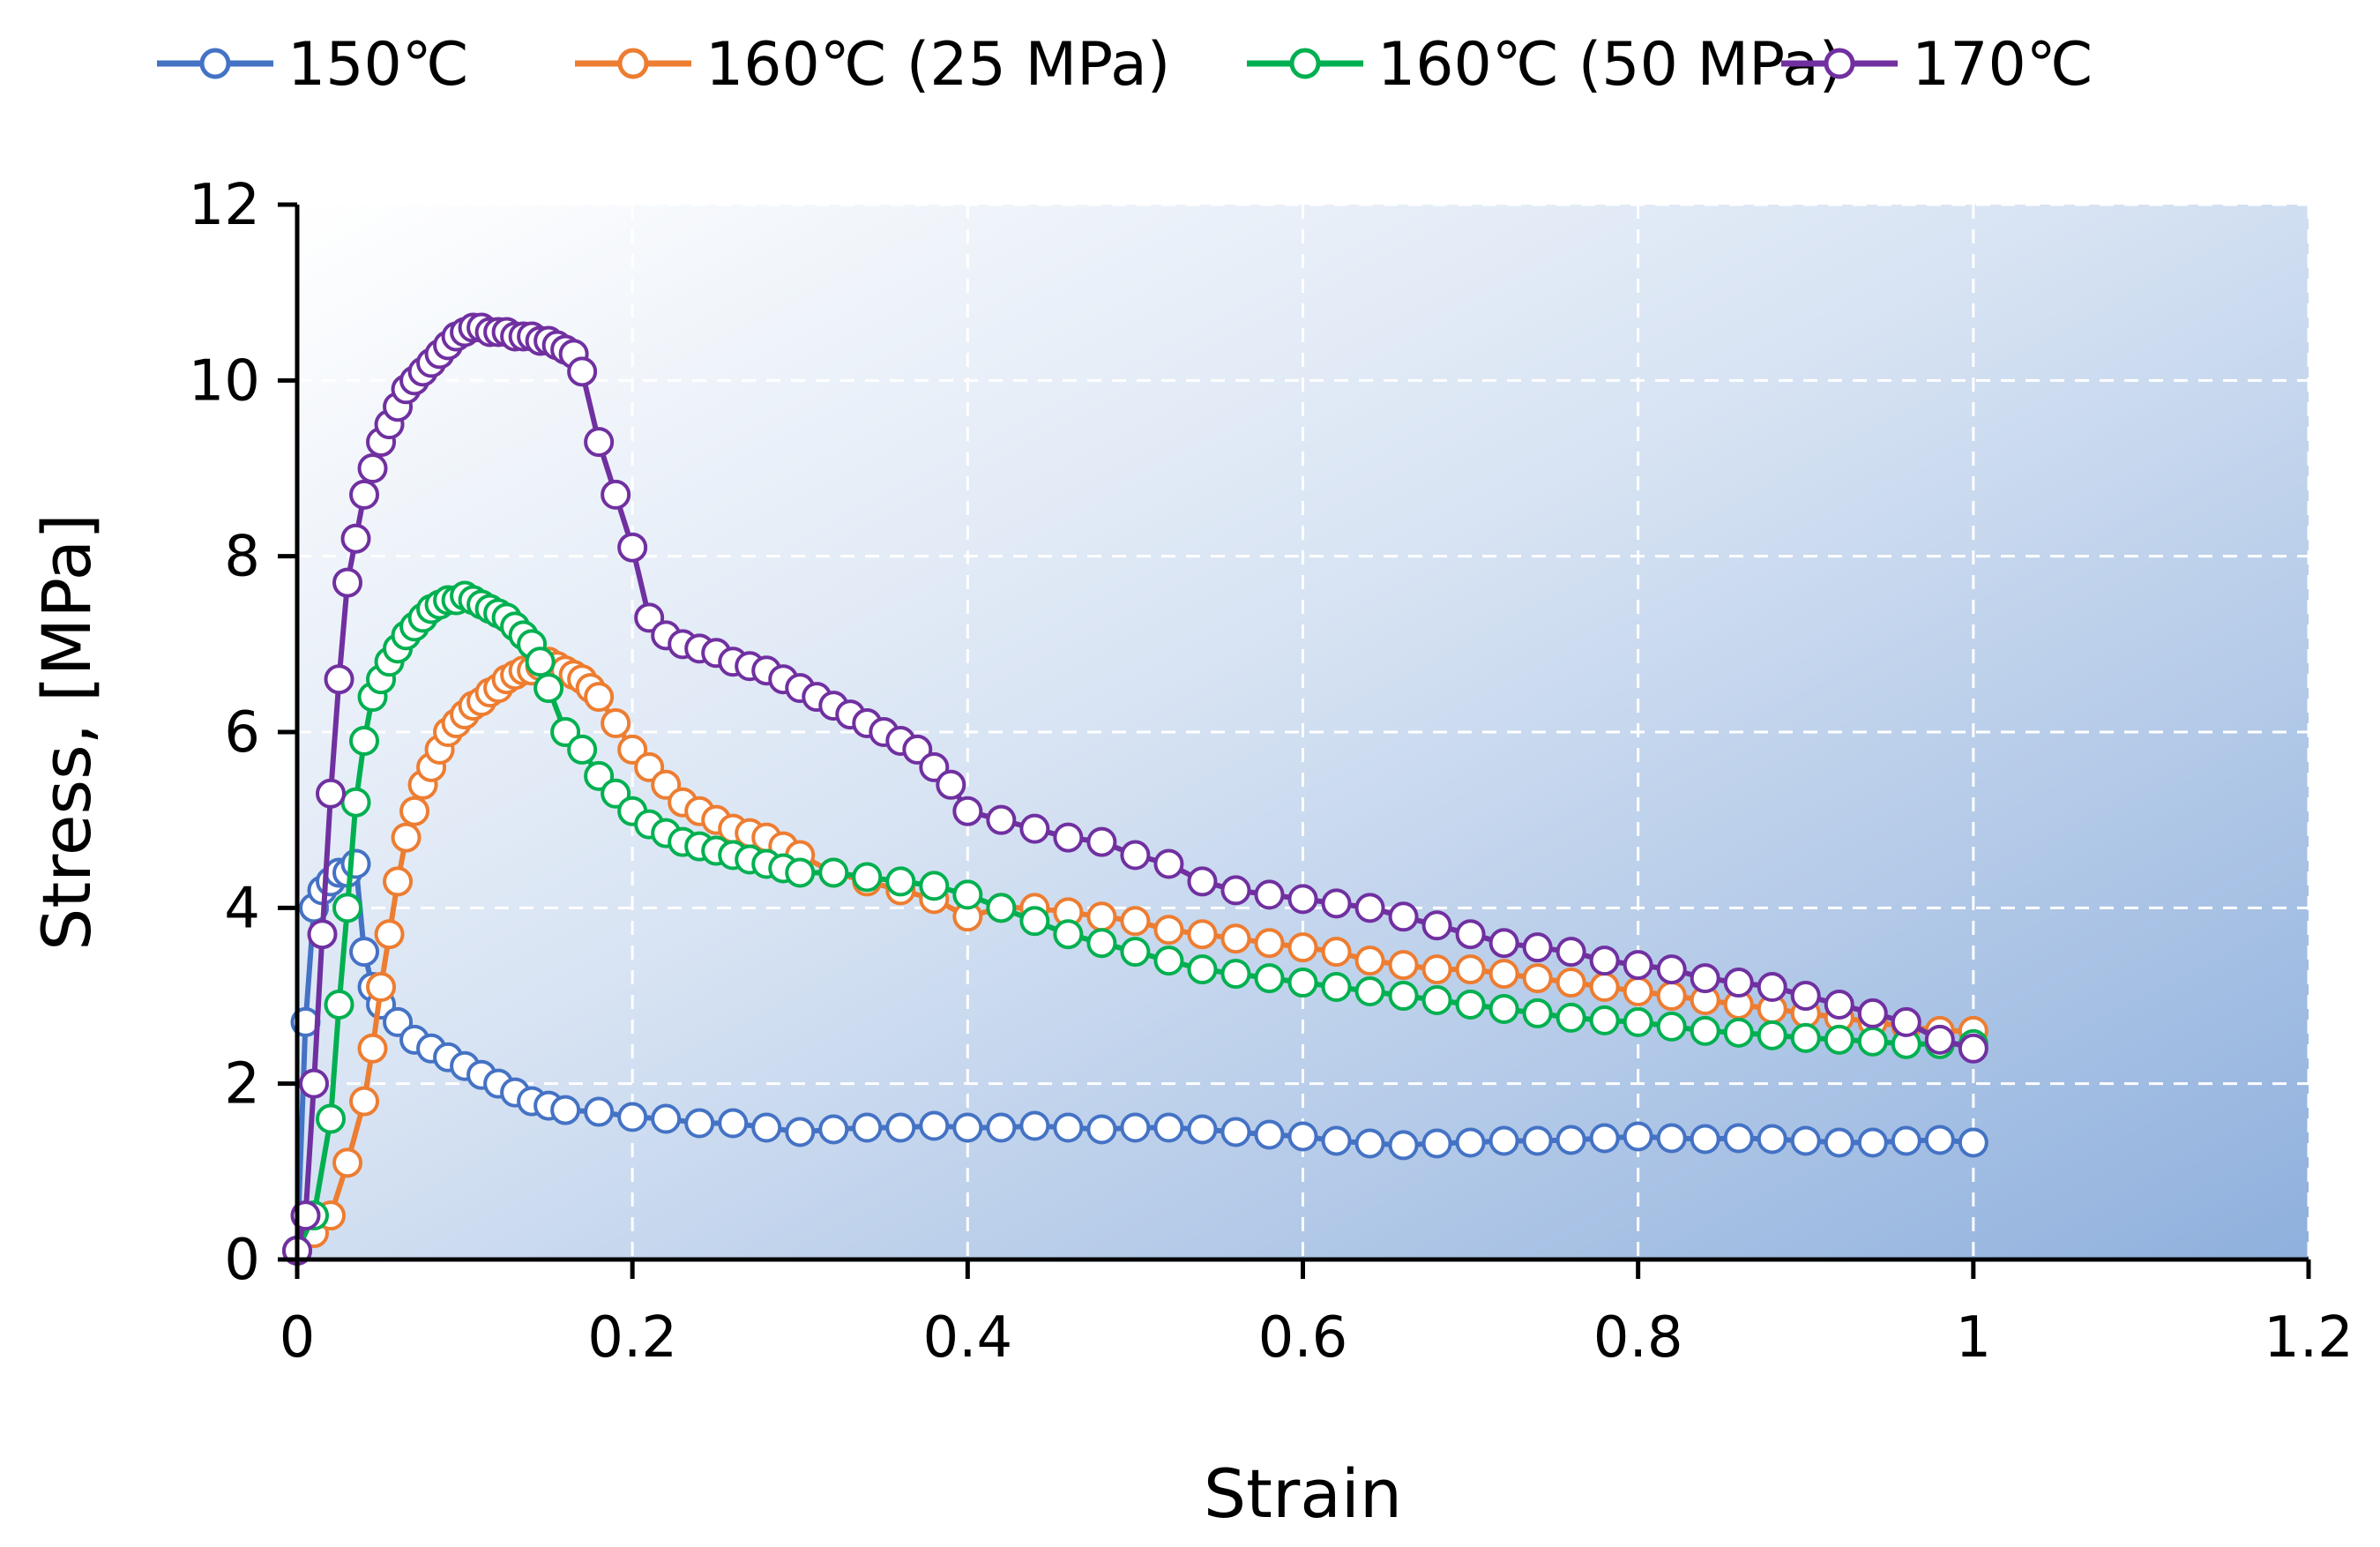 The width and height of the screenshot is (2380, 1547). I want to click on y-tick-label: 8, so click(242, 557).